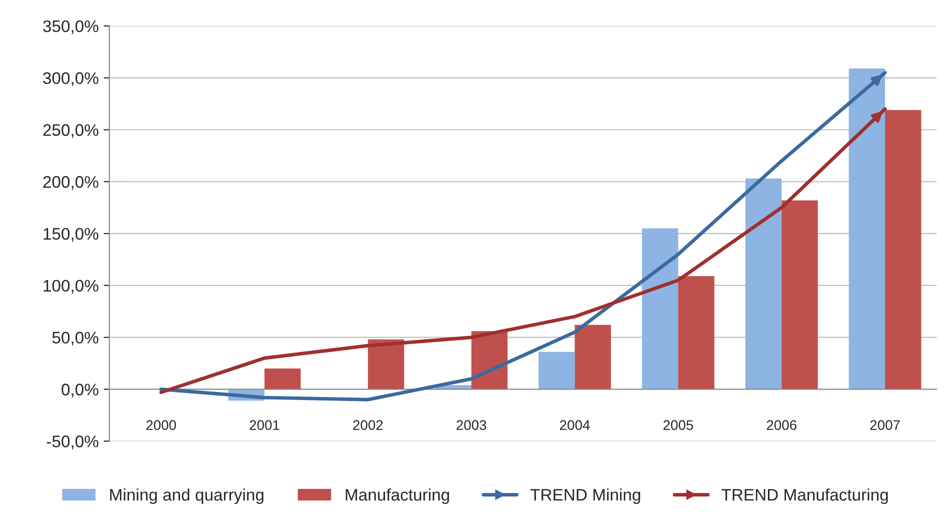 This screenshot has height=519, width=951. Describe the element at coordinates (161, 425) in the screenshot. I see `x-tick-label: 2000` at that location.